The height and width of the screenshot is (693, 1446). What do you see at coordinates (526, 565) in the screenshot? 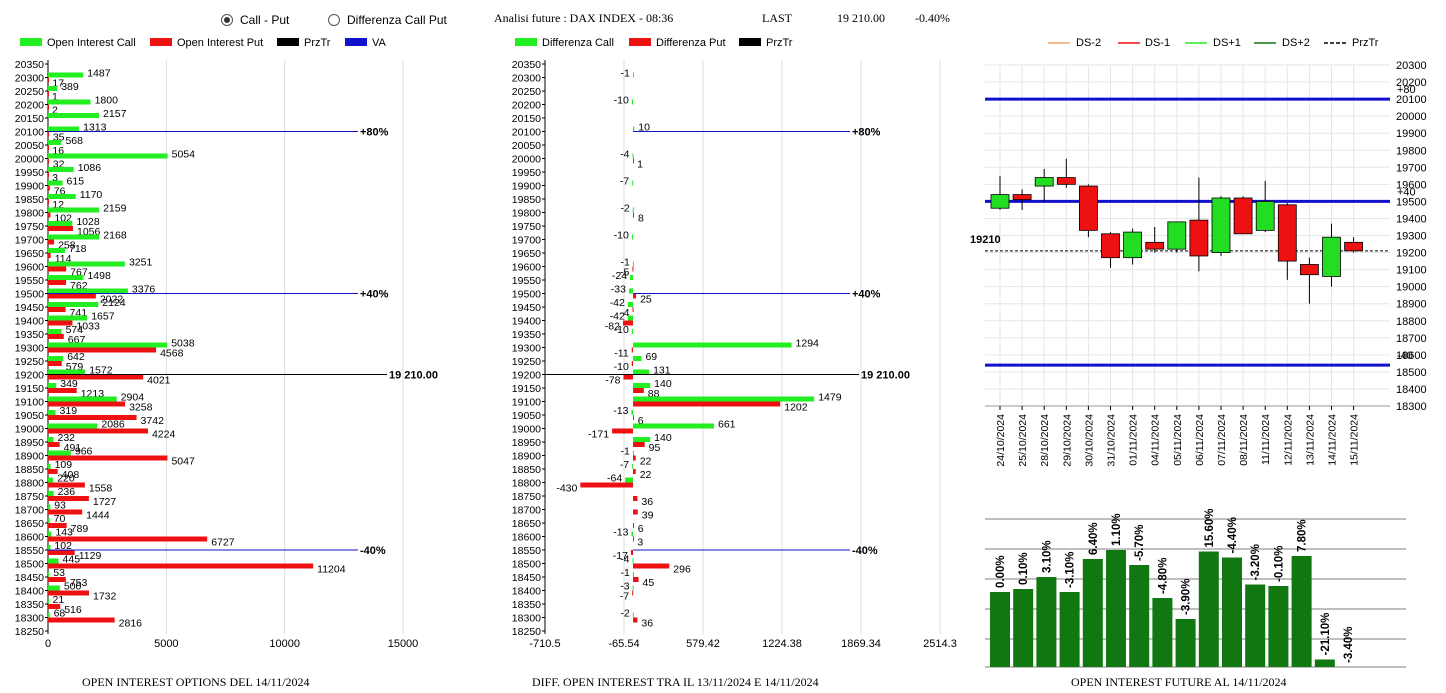
I see `strike-label: 18500` at bounding box center [526, 565].